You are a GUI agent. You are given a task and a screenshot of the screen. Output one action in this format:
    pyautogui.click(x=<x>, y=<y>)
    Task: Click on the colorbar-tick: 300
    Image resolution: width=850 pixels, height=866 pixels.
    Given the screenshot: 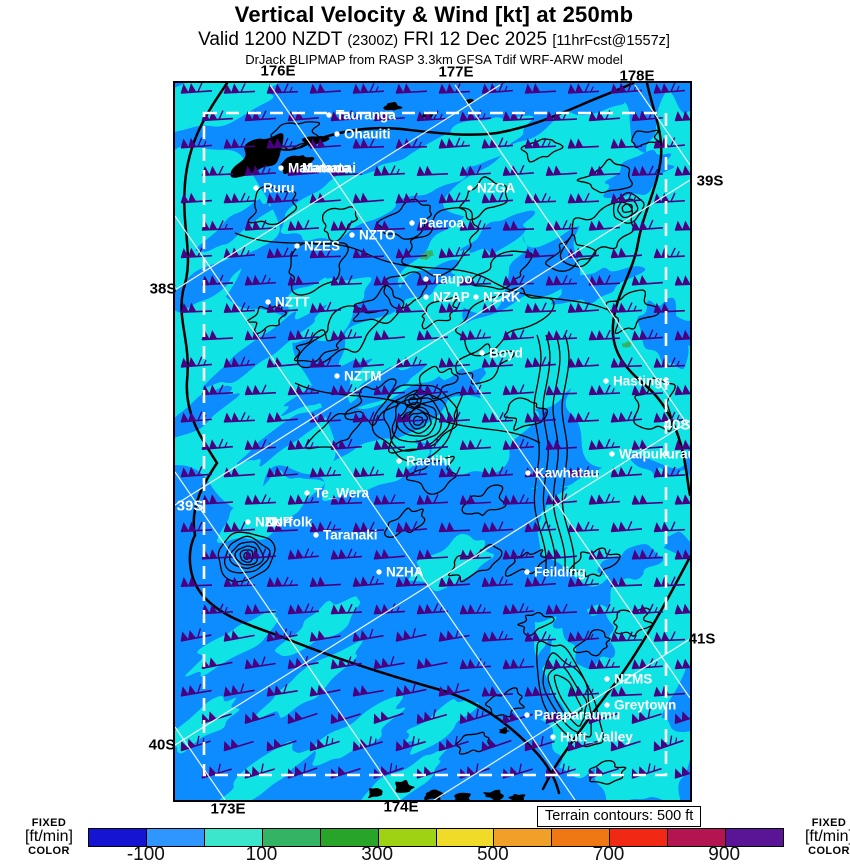 What is the action you would take?
    pyautogui.click(x=377, y=854)
    